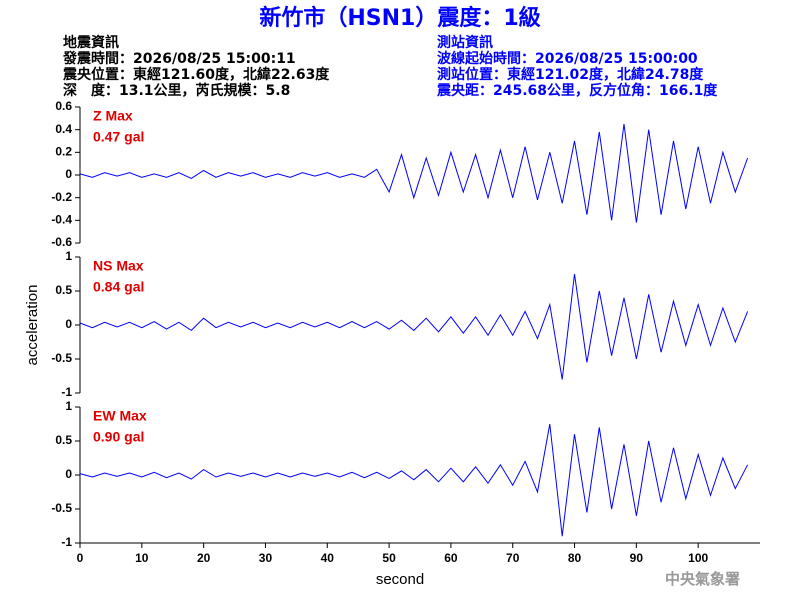 This screenshot has width=800, height=600. Describe the element at coordinates (513, 558) in the screenshot. I see `x-tick-label: 70` at that location.